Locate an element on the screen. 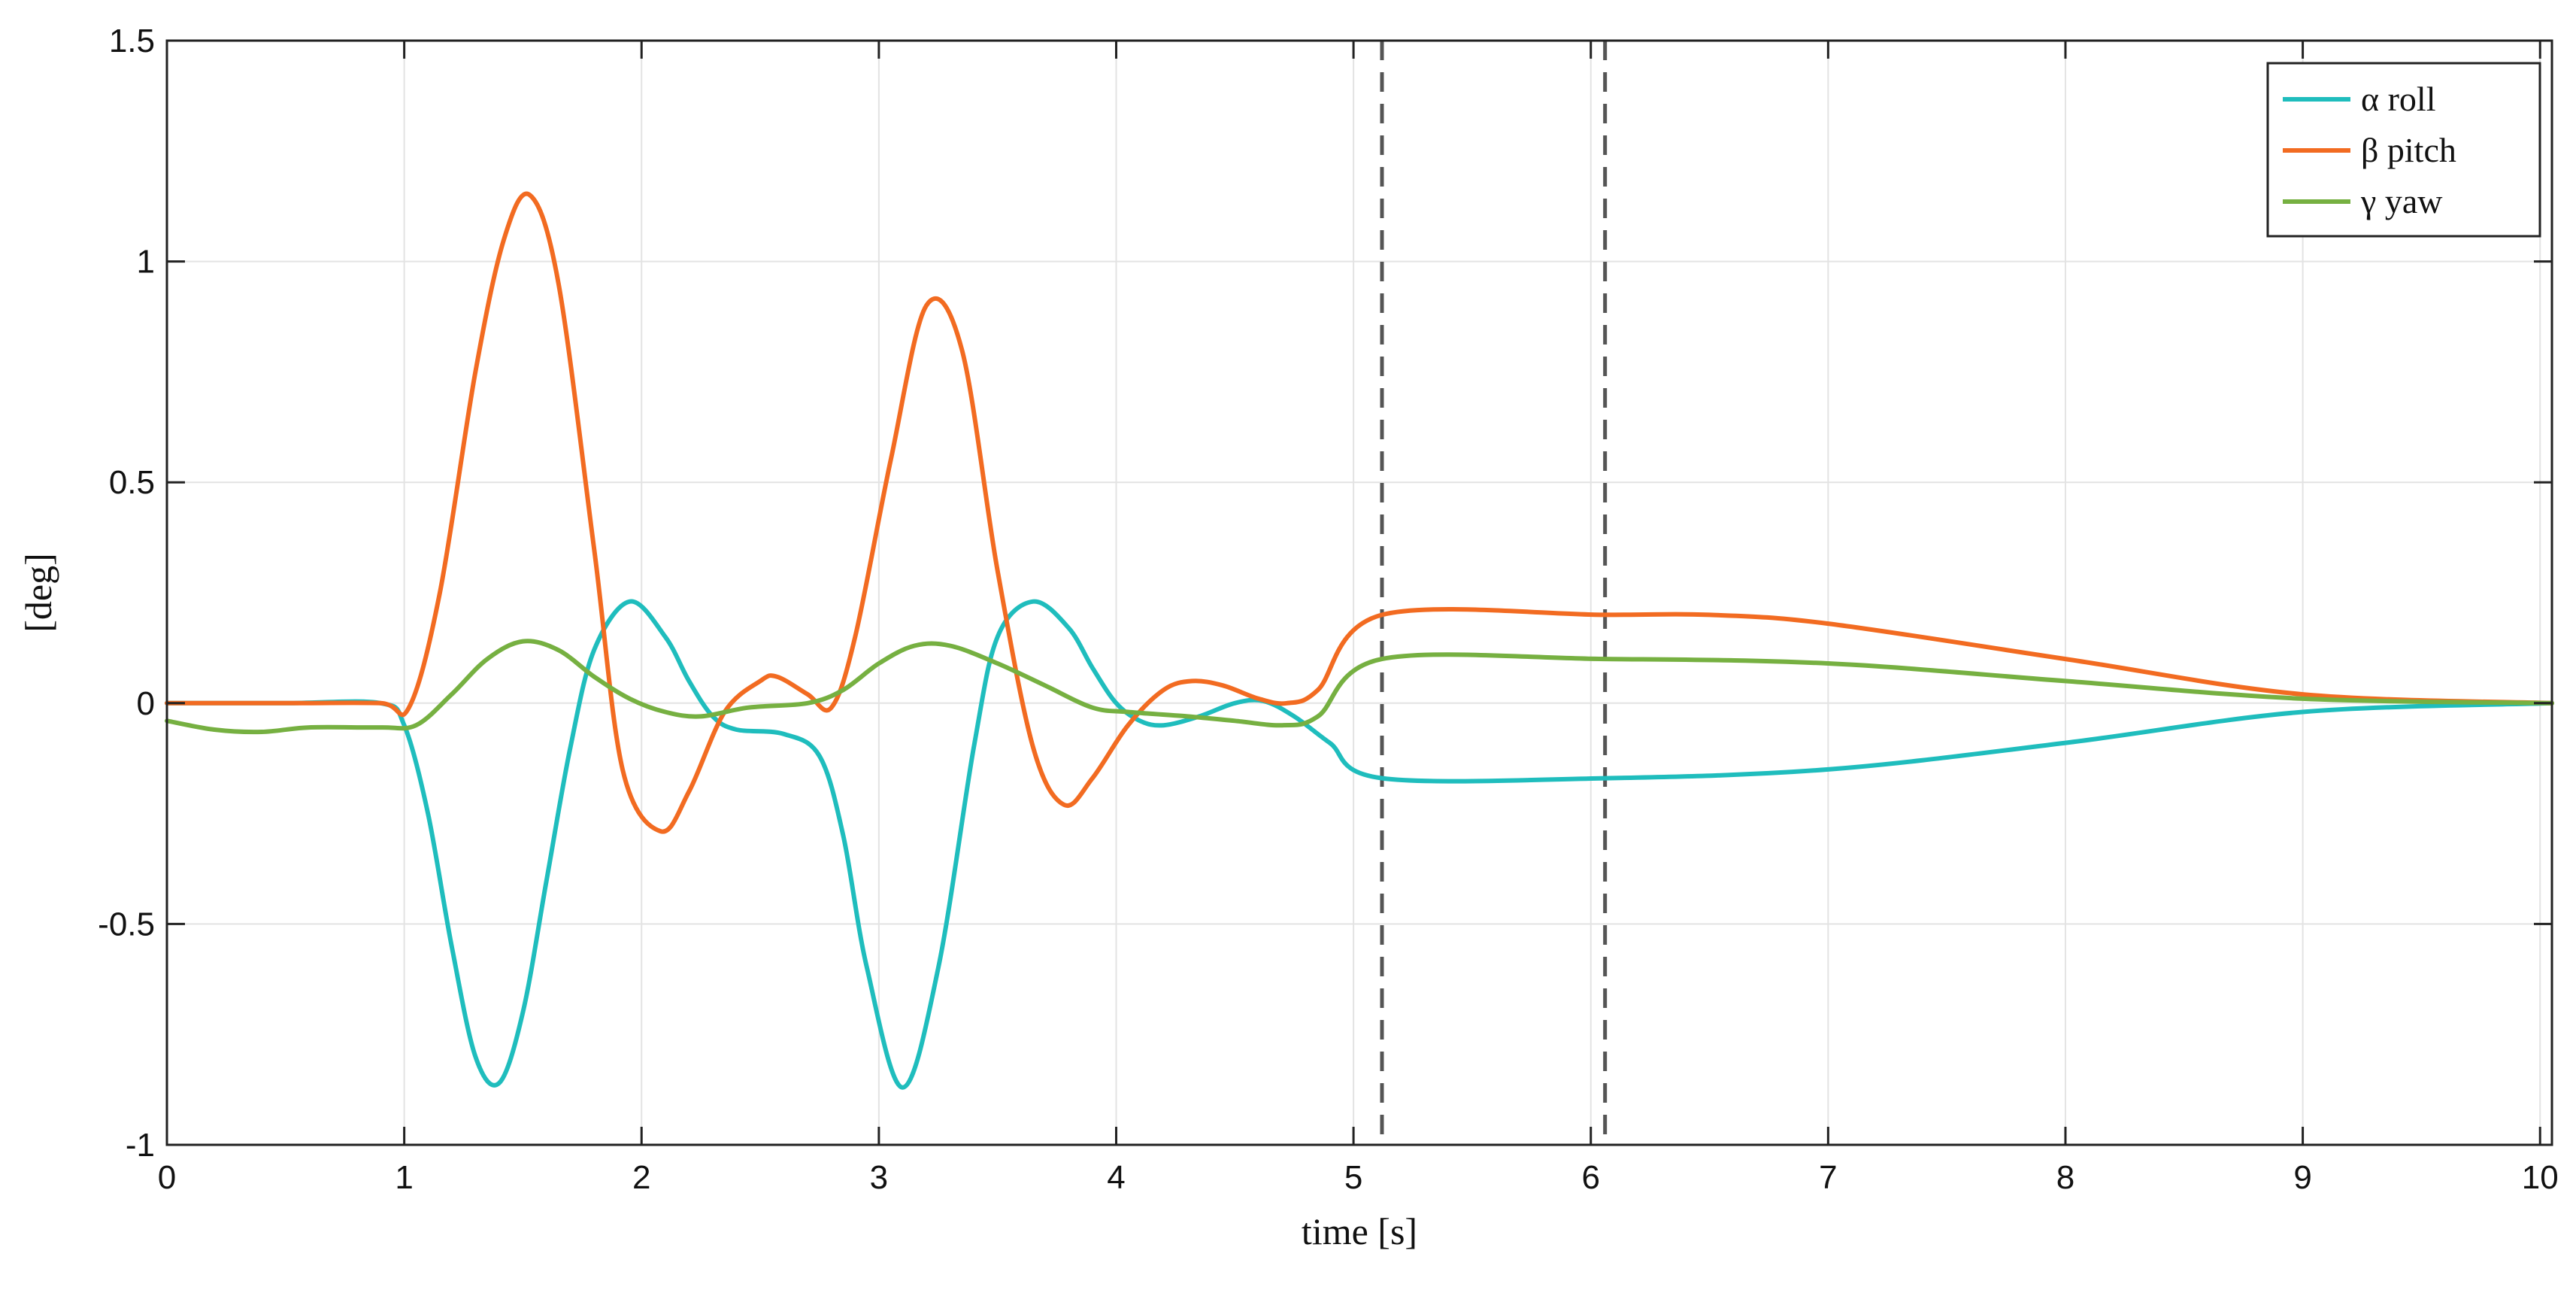 The height and width of the screenshot is (1290, 2576). y-tick-label: -0.5 is located at coordinates (126, 924).